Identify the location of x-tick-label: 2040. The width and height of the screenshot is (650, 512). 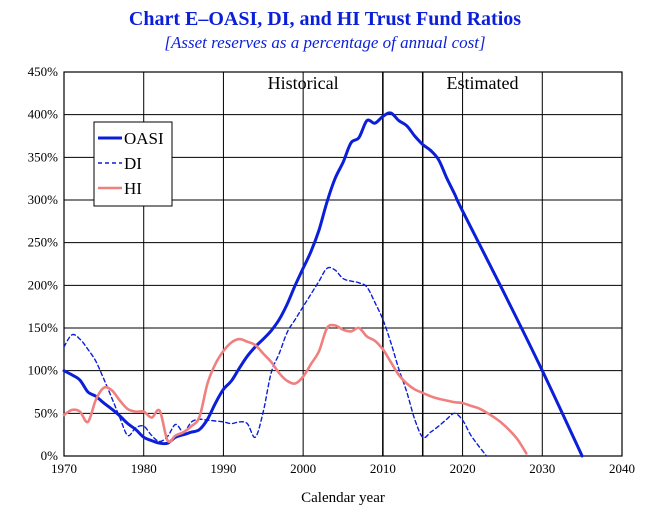
(622, 468).